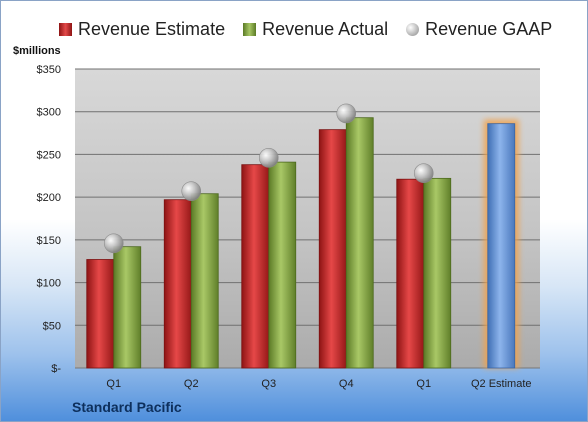  What do you see at coordinates (250, 29) in the screenshot?
I see `legend-swatch-revenue-actual` at bounding box center [250, 29].